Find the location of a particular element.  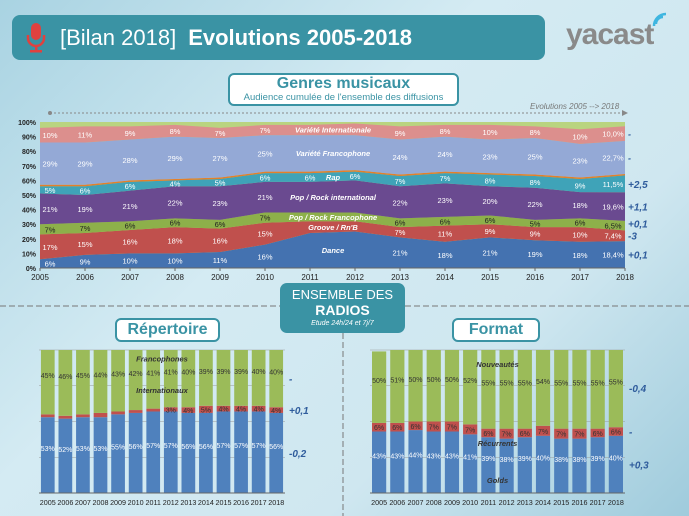

bar-golds-2010 is located at coordinates (470, 463).